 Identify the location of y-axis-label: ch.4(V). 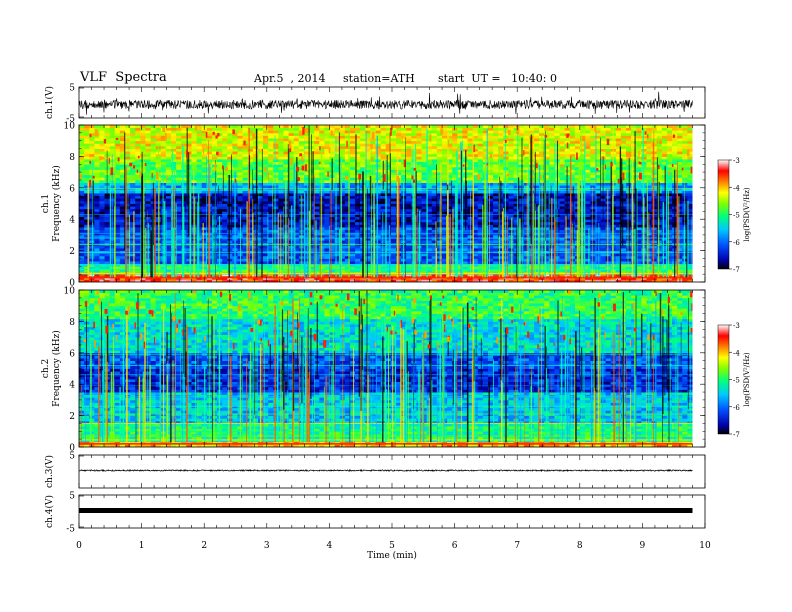
(49, 511).